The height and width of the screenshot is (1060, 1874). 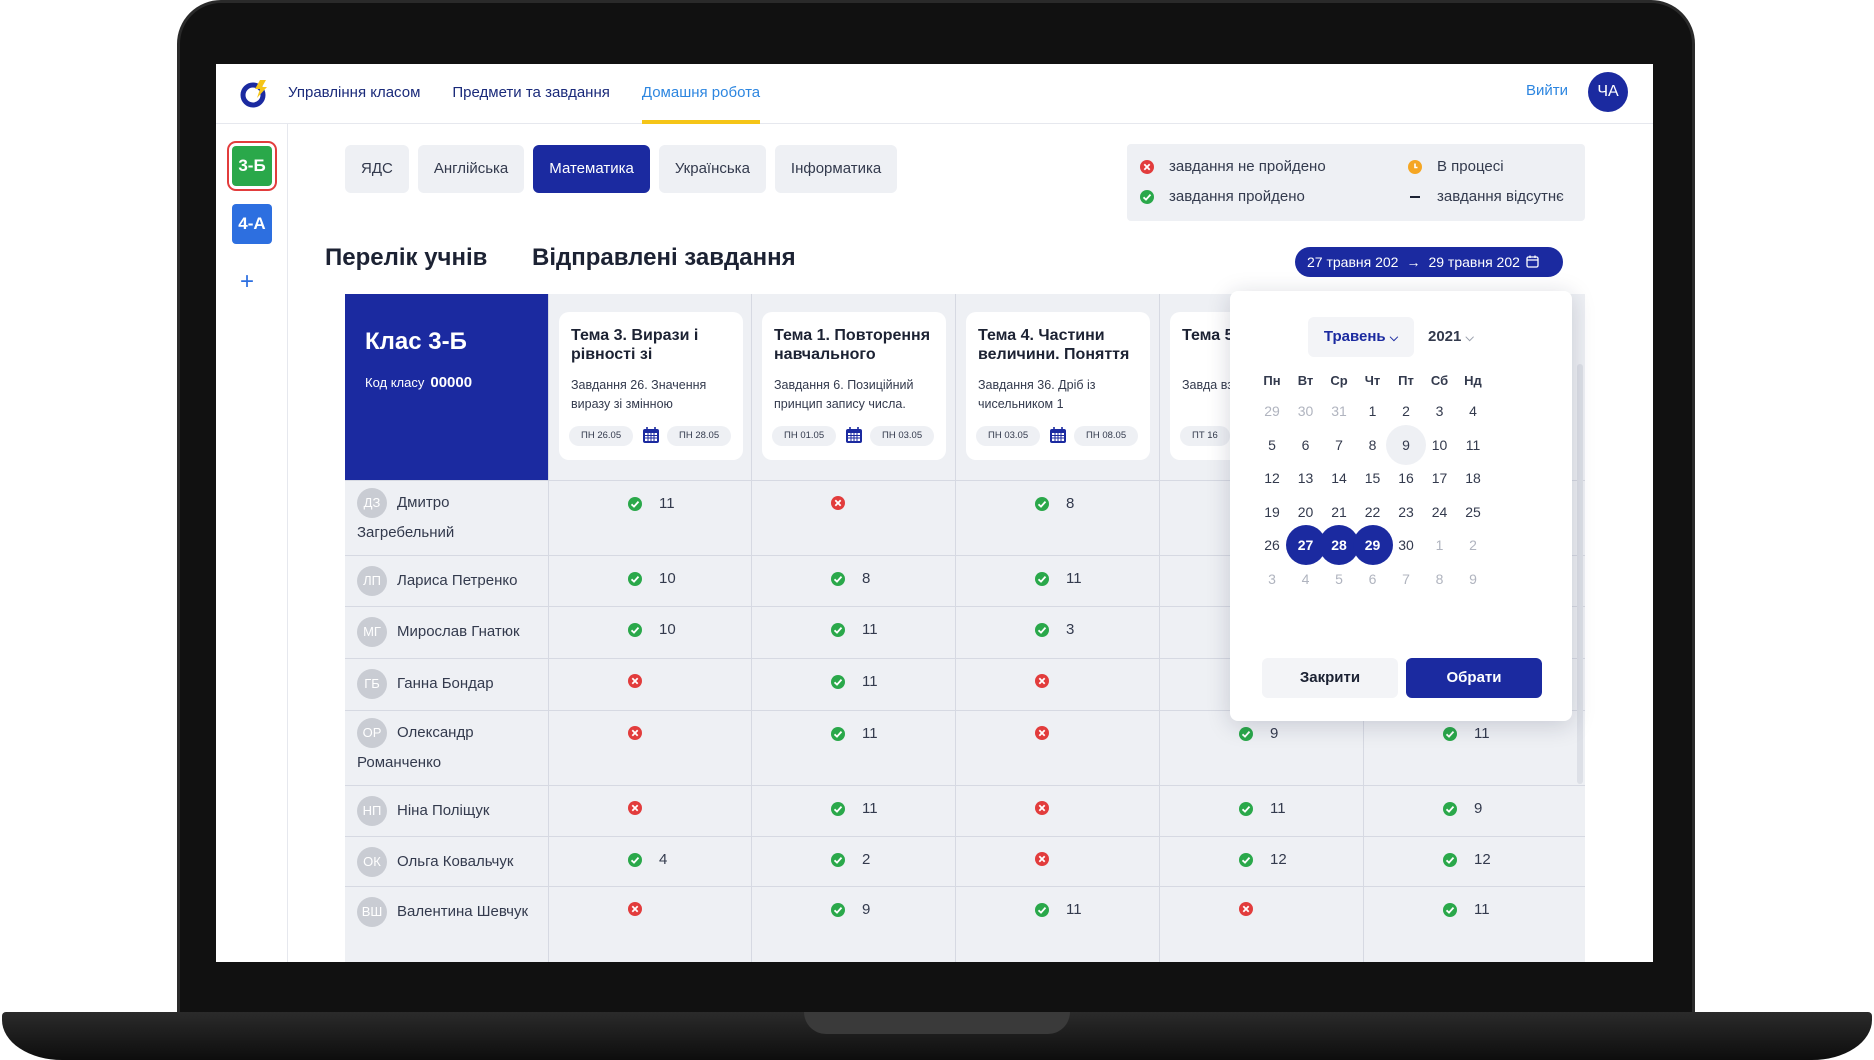 I want to click on nav-item-class-management: Управління класом, so click(x=354, y=92).